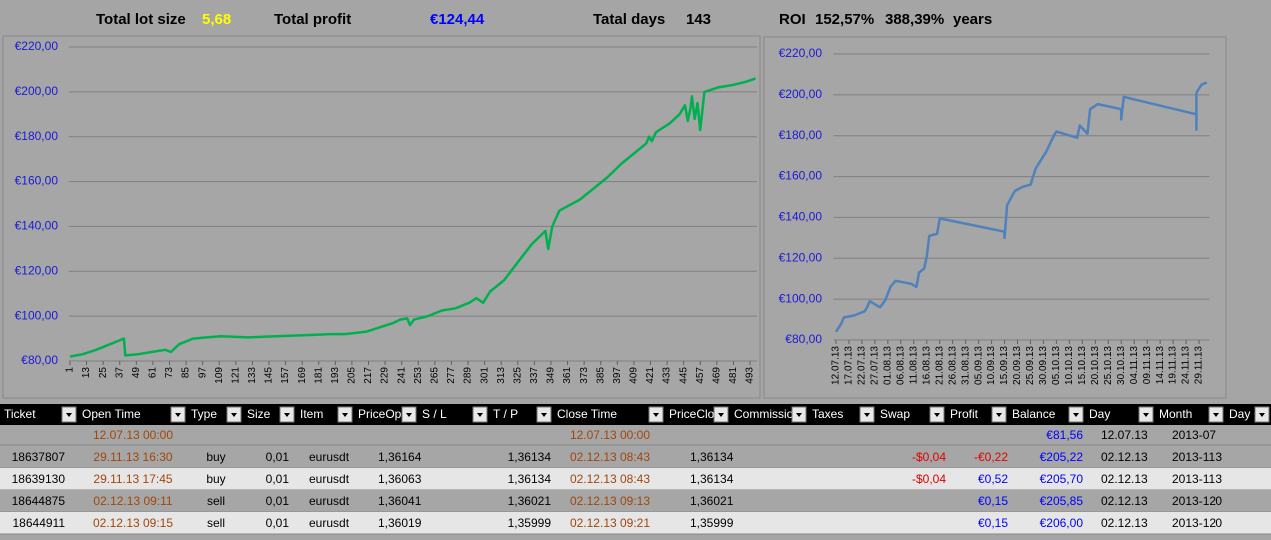 The image size is (1271, 540). Describe the element at coordinates (1021, 207) in the screenshot. I see `data-line` at that location.